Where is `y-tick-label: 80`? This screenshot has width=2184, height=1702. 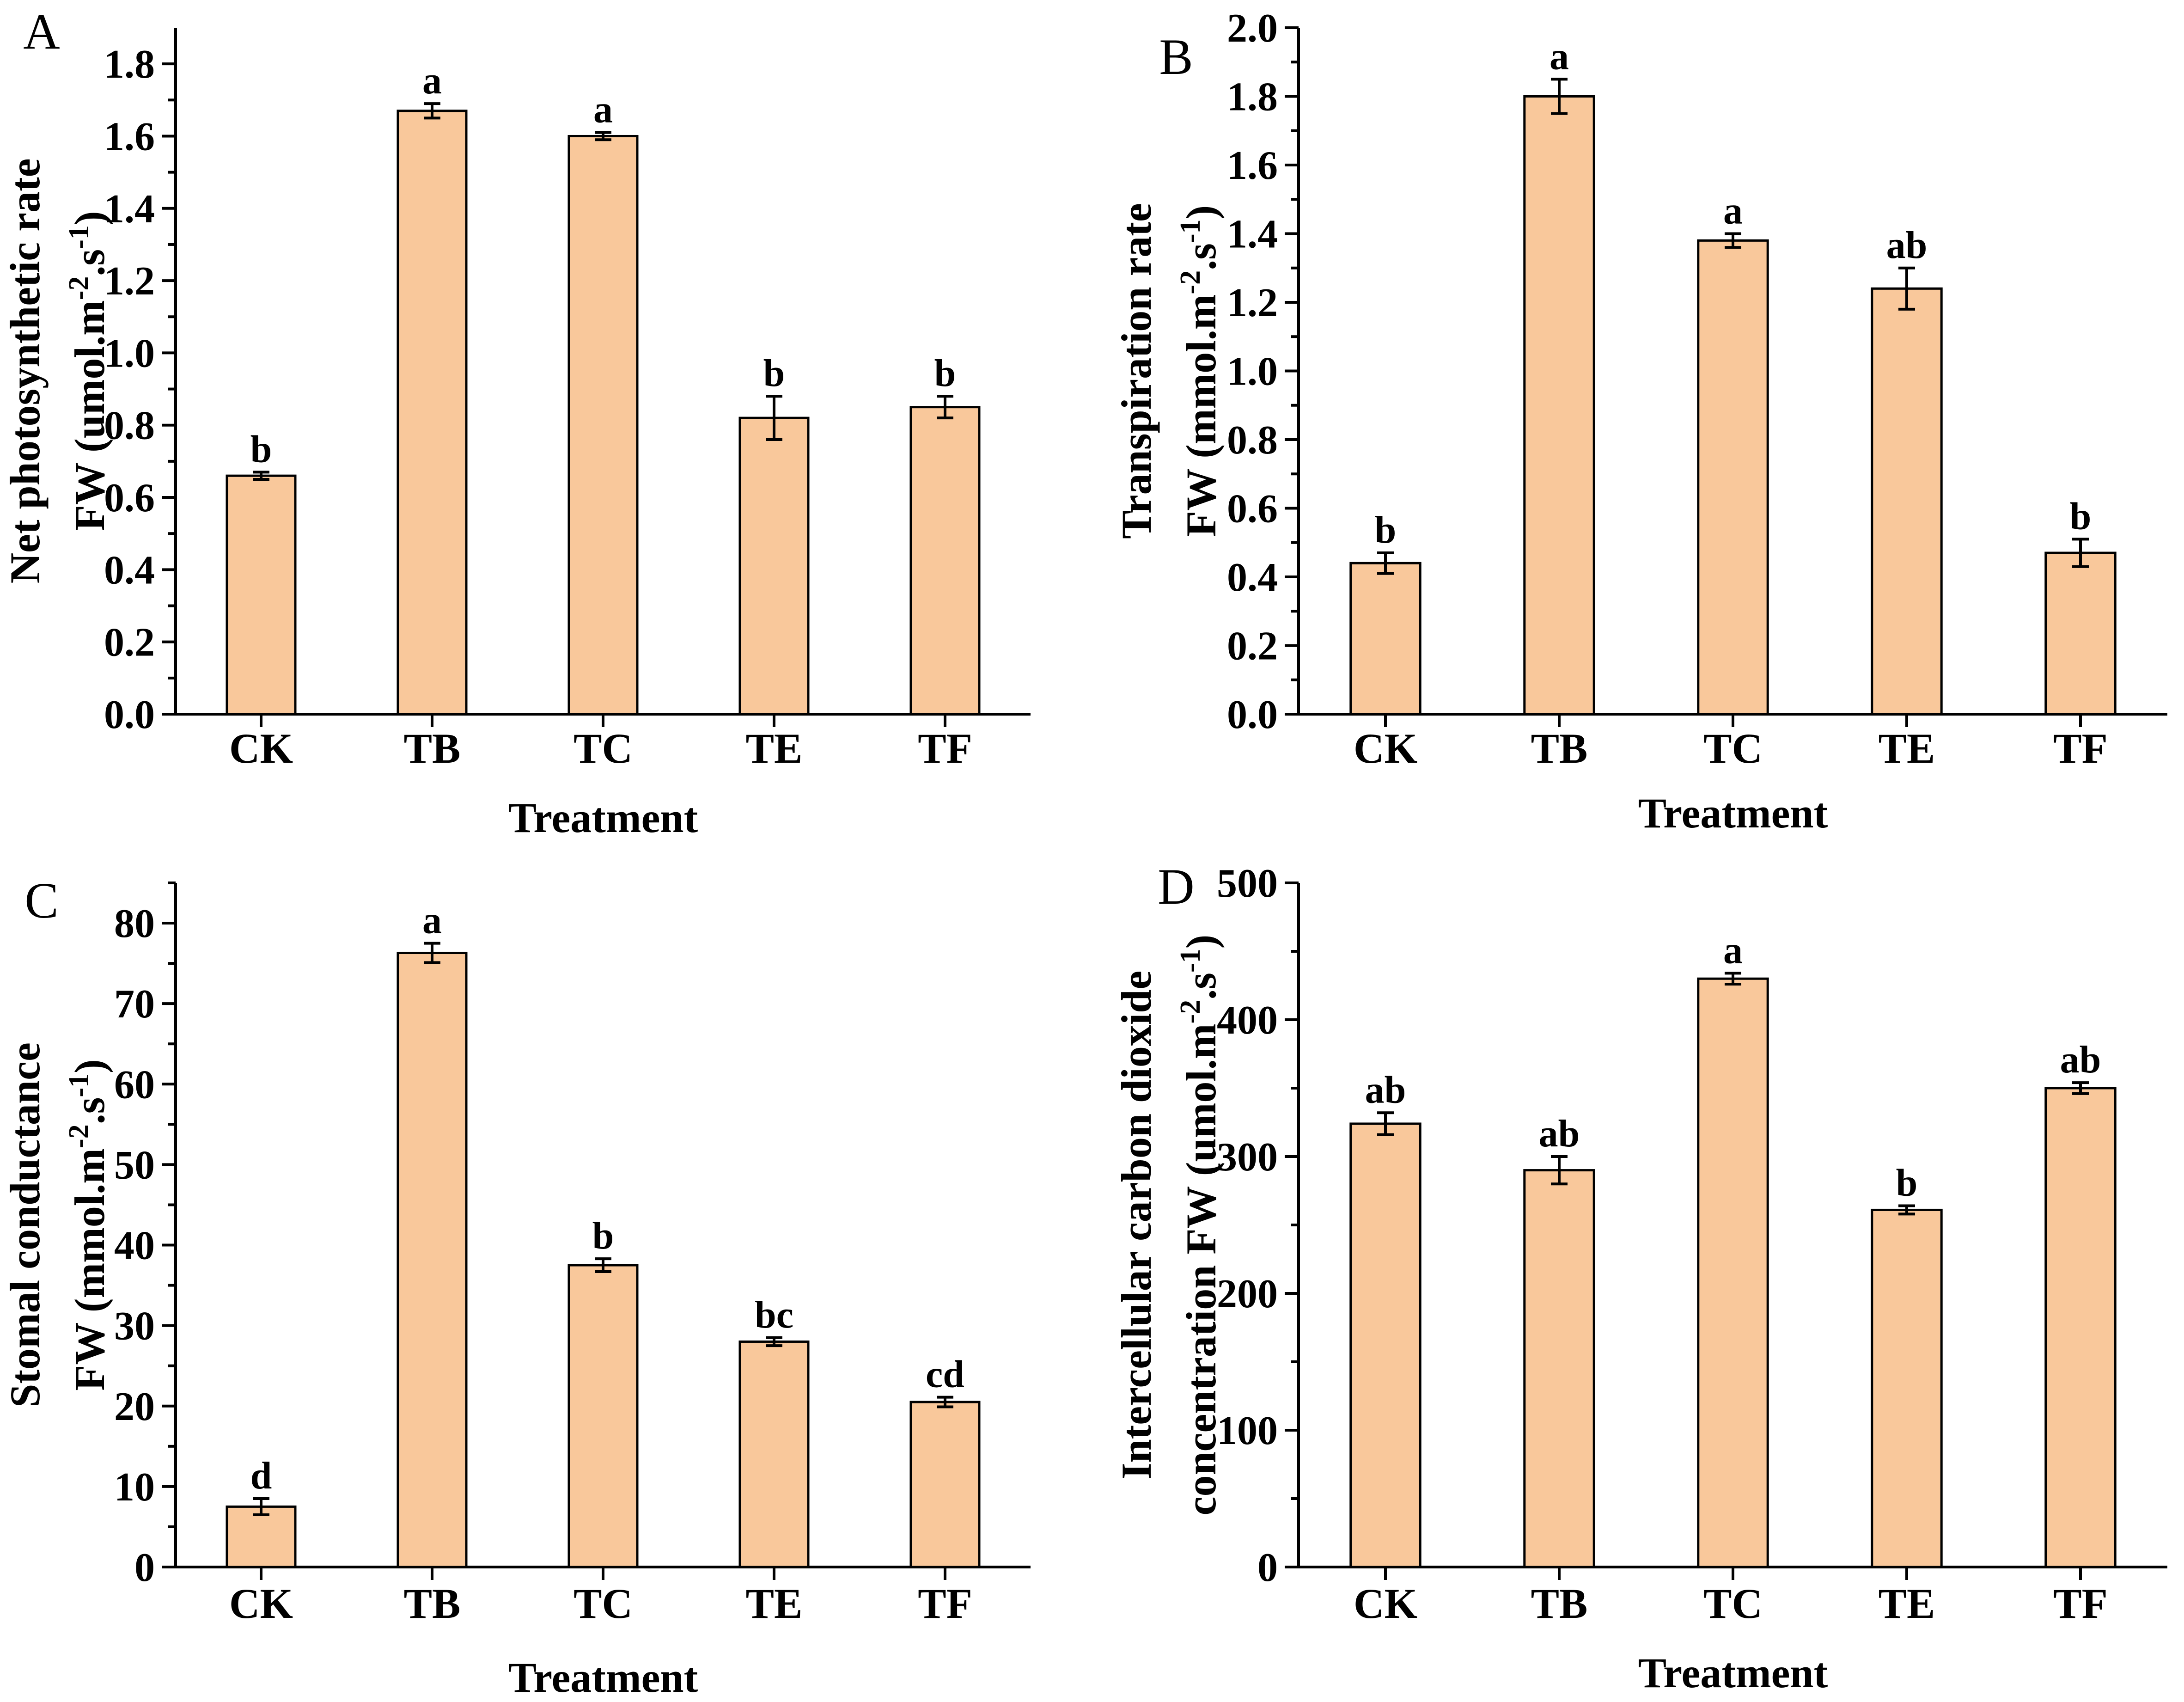
y-tick-label: 80 is located at coordinates (134, 924).